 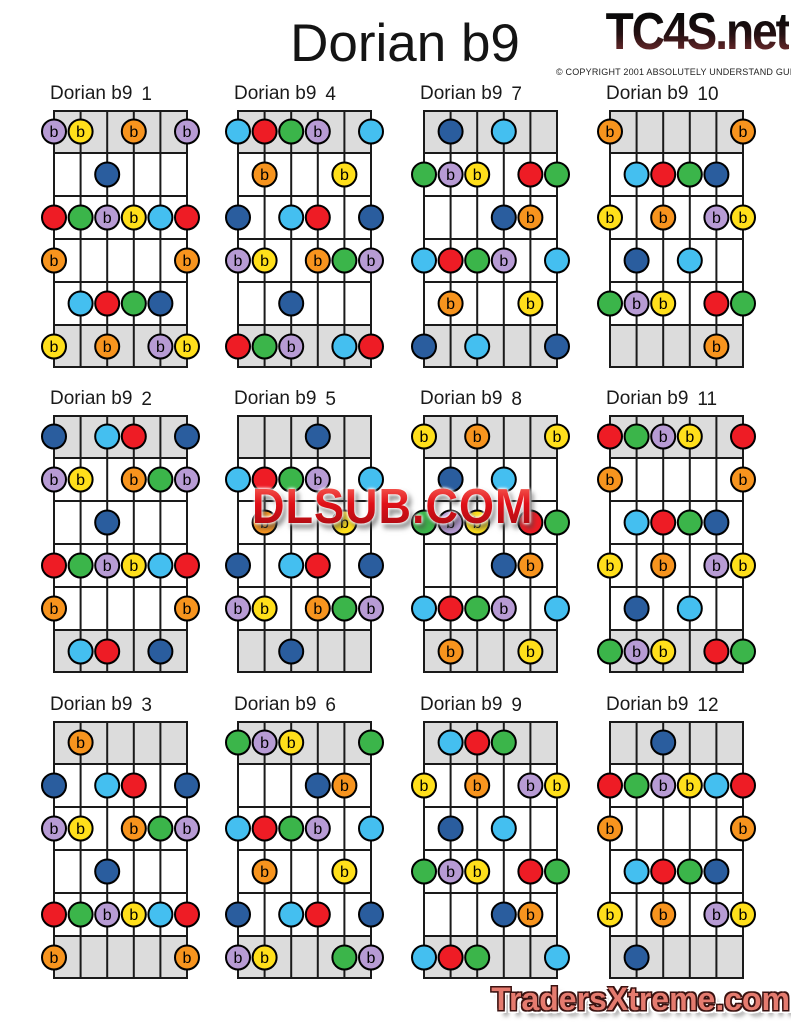 I want to click on diagram-number: 8, so click(x=516, y=399).